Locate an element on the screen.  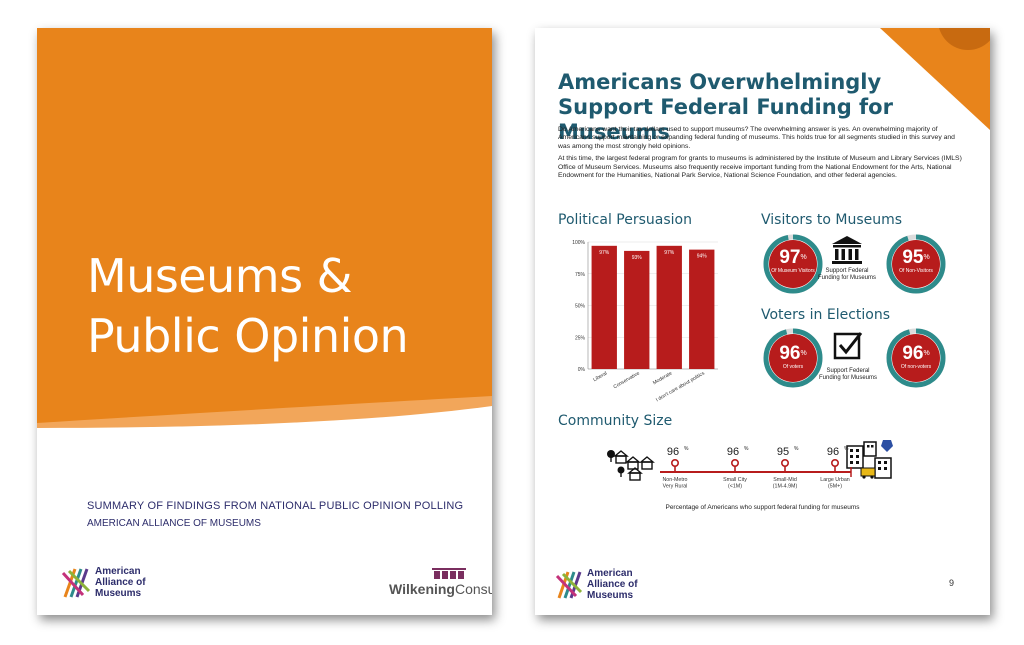
community-label: Non-Metro is located at coordinates (674, 480).